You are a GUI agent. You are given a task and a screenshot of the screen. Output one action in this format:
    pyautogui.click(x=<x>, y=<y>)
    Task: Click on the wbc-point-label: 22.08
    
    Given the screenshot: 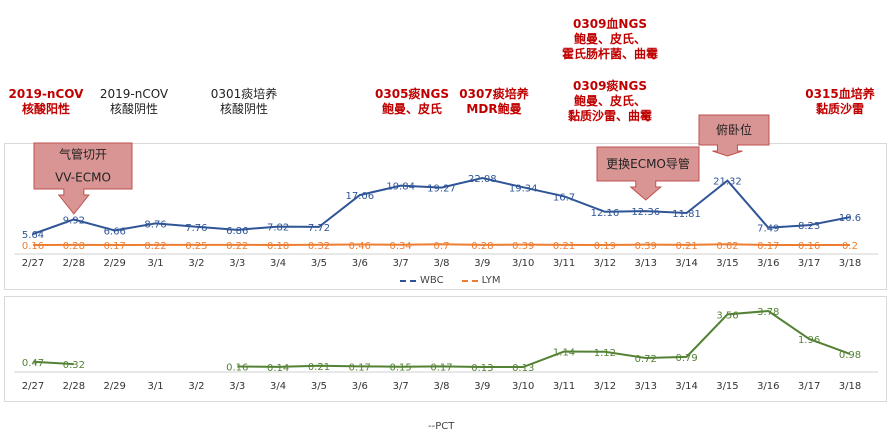 What is the action you would take?
    pyautogui.click(x=482, y=179)
    